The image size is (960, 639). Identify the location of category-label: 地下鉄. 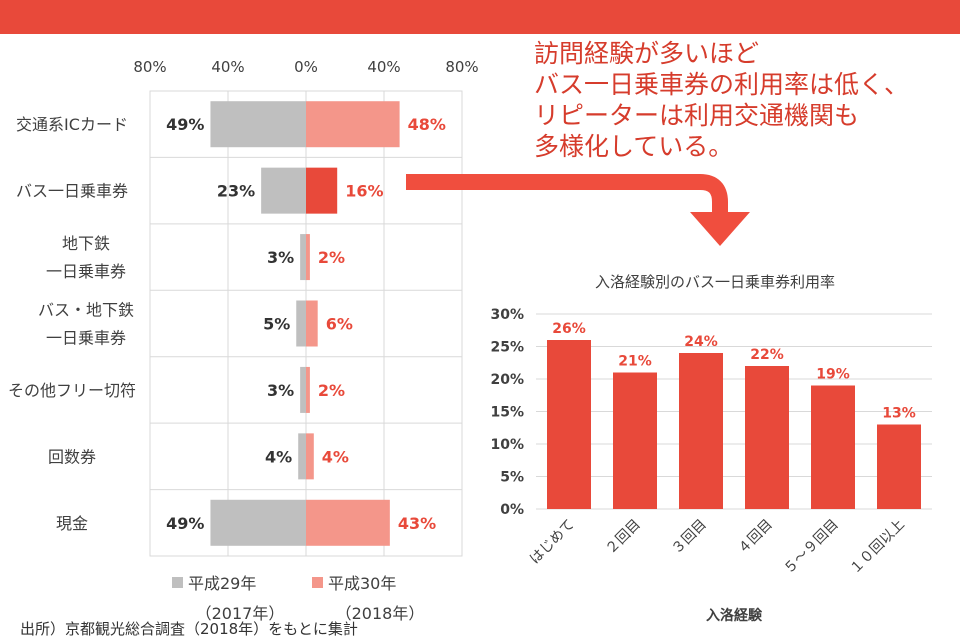
(86, 243).